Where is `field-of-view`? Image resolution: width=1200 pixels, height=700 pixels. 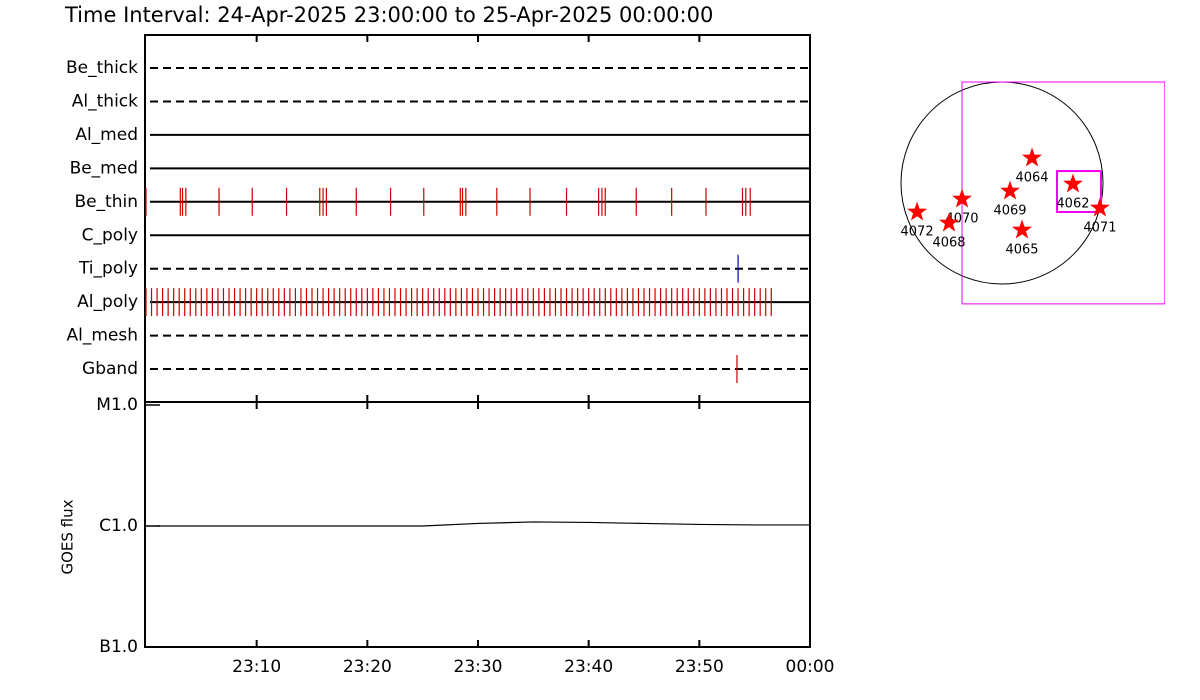
field-of-view is located at coordinates (1063, 193).